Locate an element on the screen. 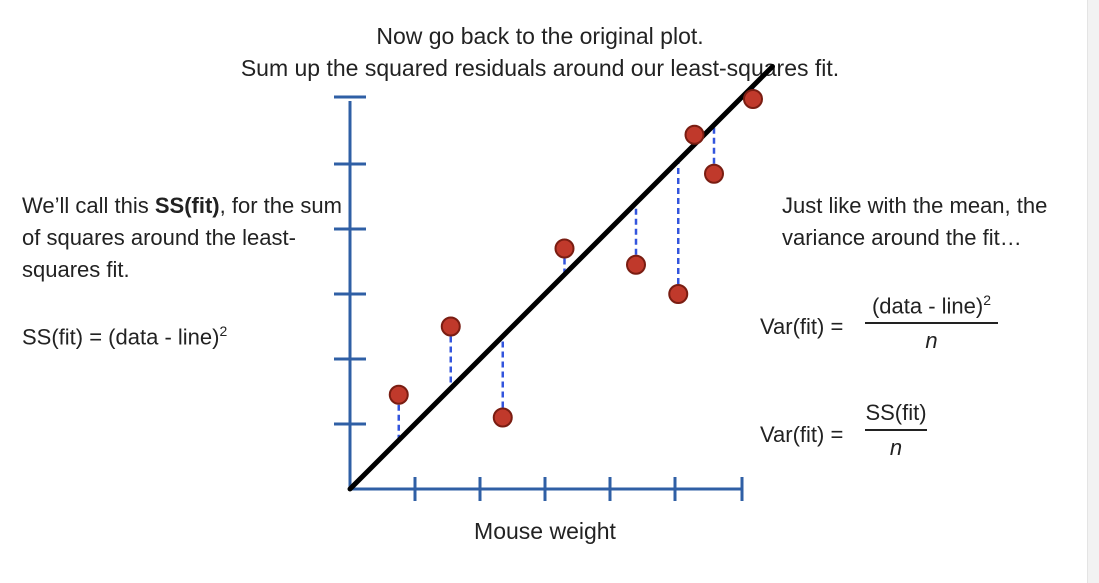 The width and height of the screenshot is (1099, 583). var-formula-1-fraction: (data - line)2 n is located at coordinates (931, 323).